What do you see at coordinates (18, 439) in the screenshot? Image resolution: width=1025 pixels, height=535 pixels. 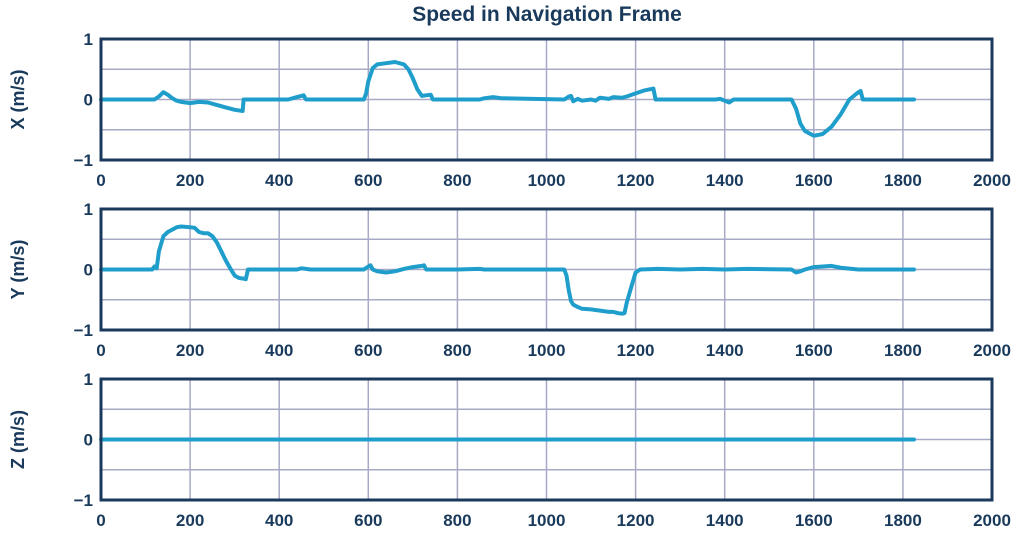 I see `y-axis-label: Z (m/s)` at bounding box center [18, 439].